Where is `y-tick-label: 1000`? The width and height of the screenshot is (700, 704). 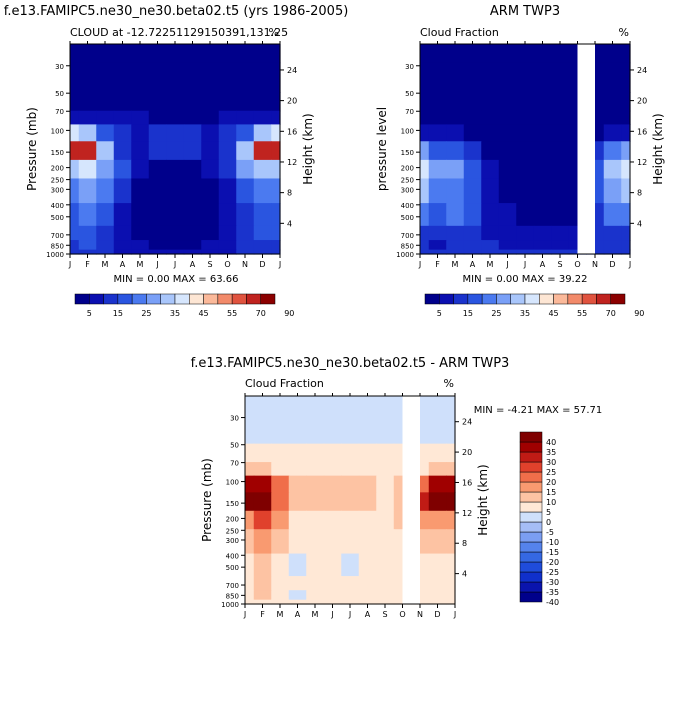
y-tick-label: 1000 is located at coordinates (55, 255).